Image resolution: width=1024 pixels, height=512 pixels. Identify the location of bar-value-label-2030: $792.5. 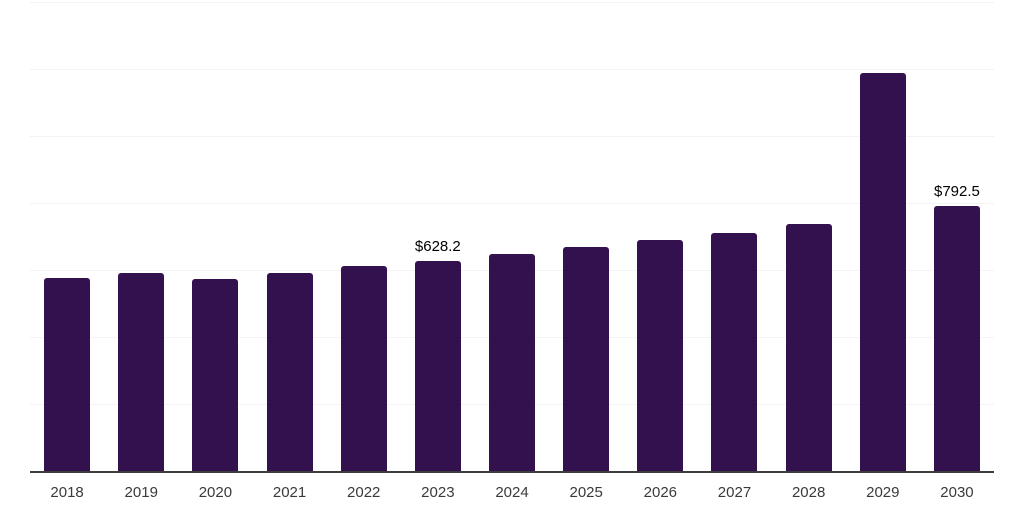
(956, 191).